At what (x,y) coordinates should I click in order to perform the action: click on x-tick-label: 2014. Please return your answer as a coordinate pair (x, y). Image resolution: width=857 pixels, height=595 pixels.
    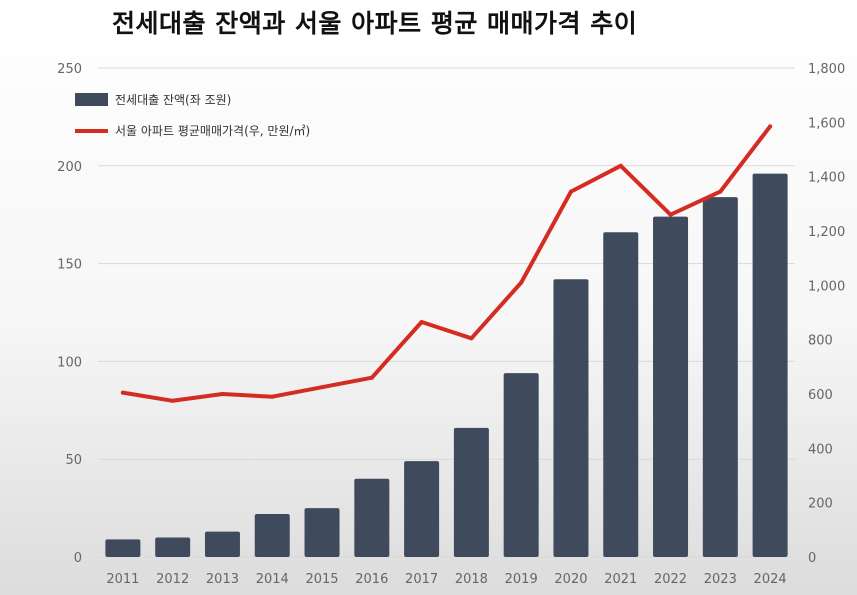
    Looking at the image, I should click on (272, 579).